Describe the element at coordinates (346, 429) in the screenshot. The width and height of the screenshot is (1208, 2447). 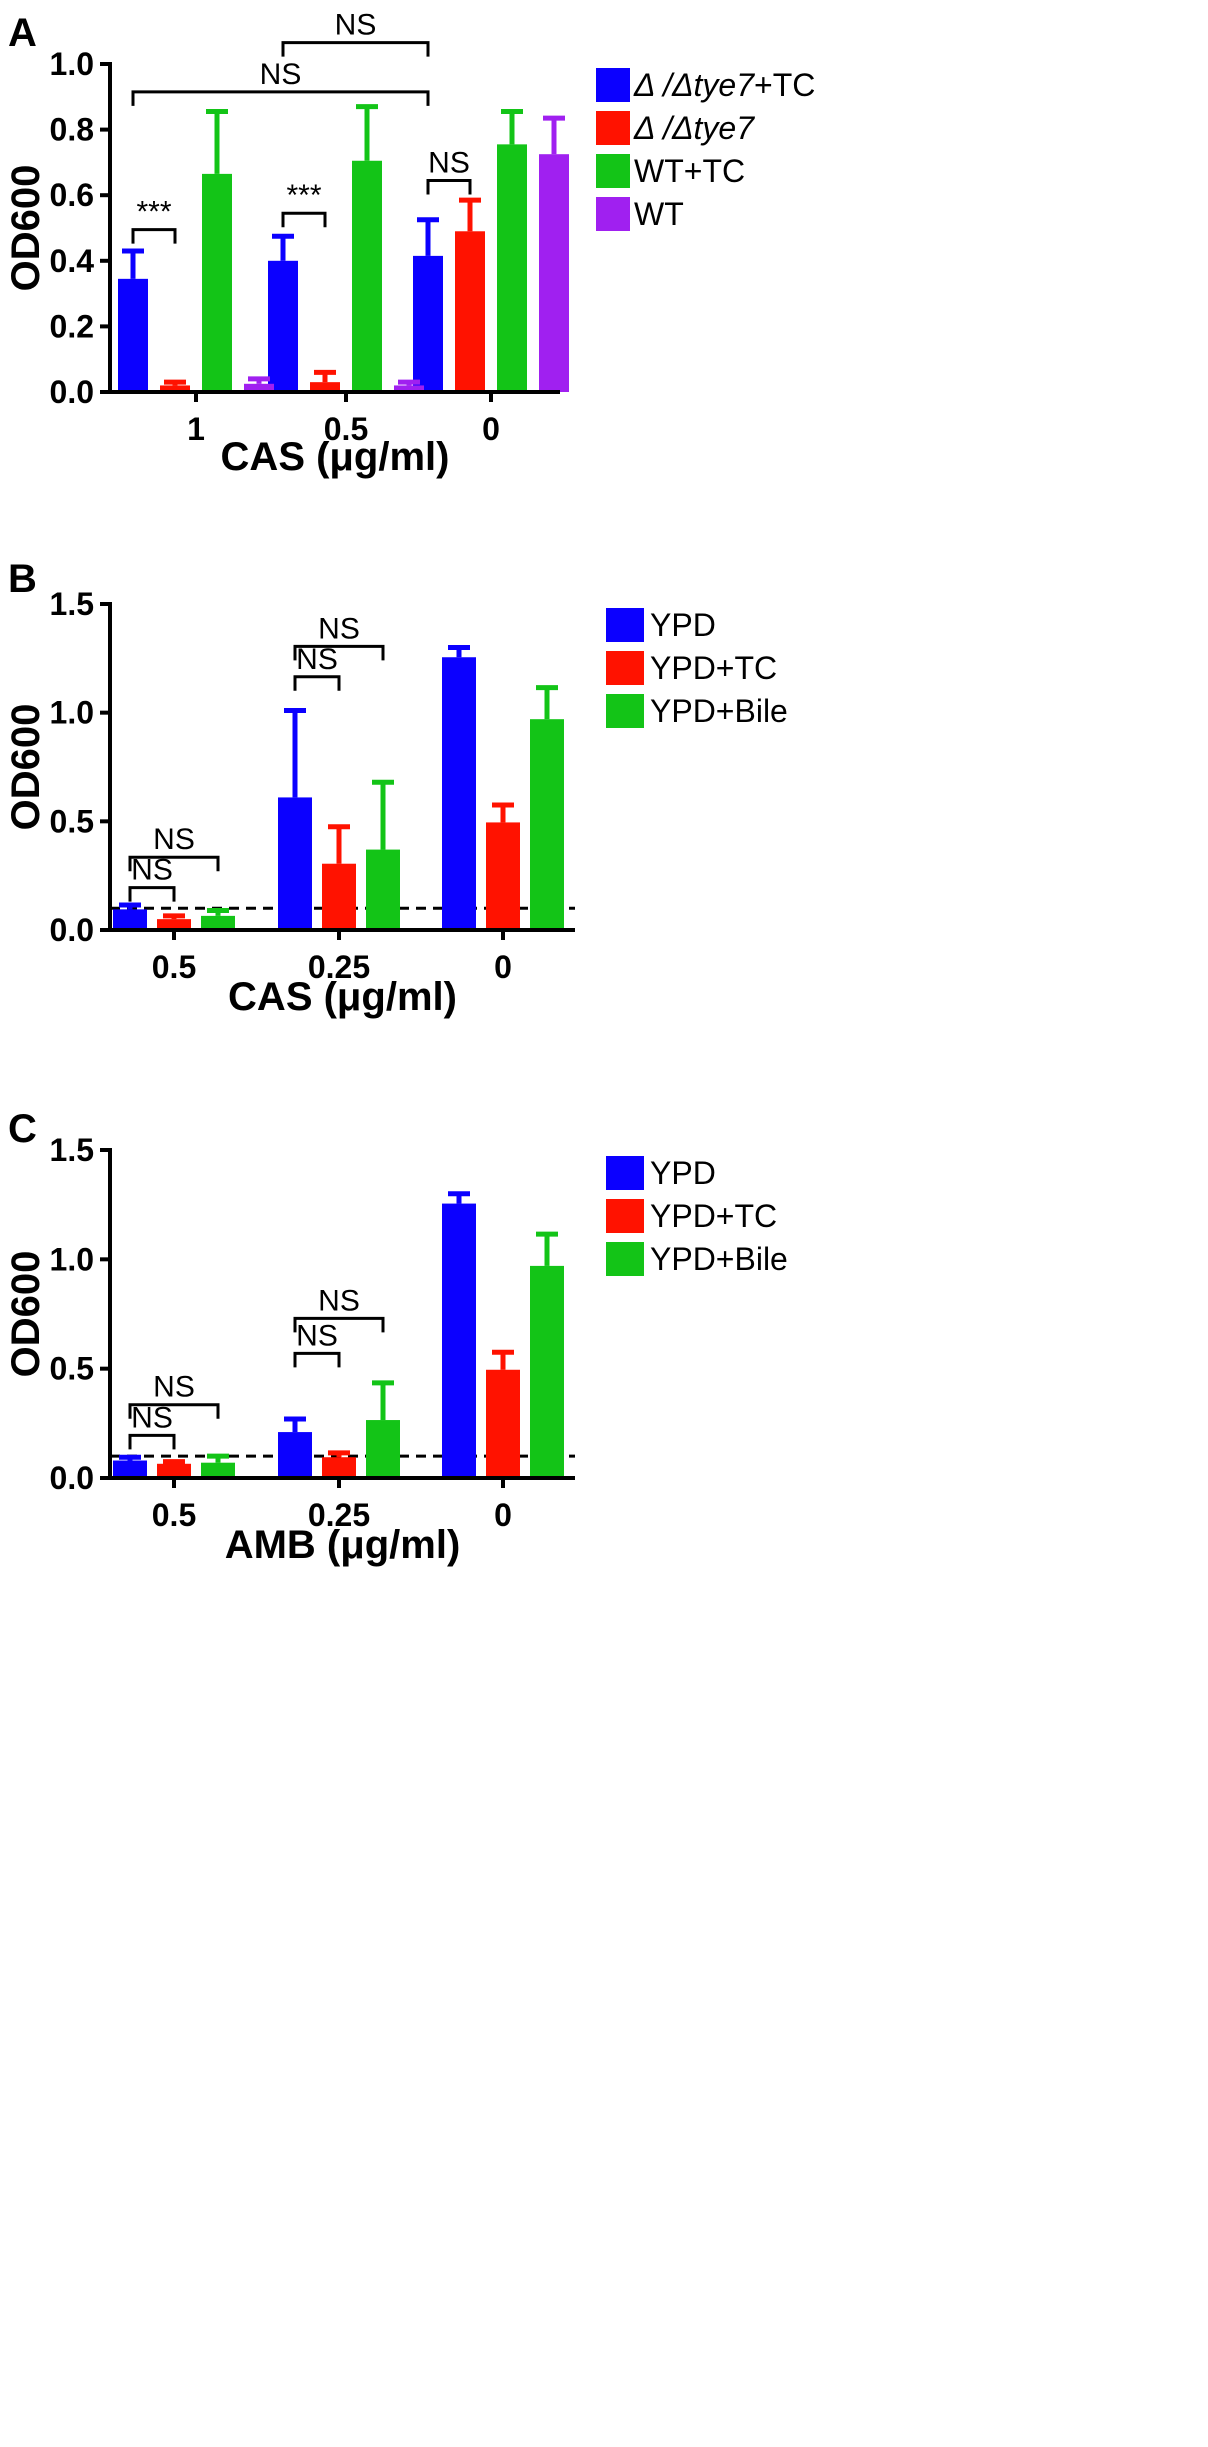
I see `x-tick-label-a-1: 0.5` at that location.